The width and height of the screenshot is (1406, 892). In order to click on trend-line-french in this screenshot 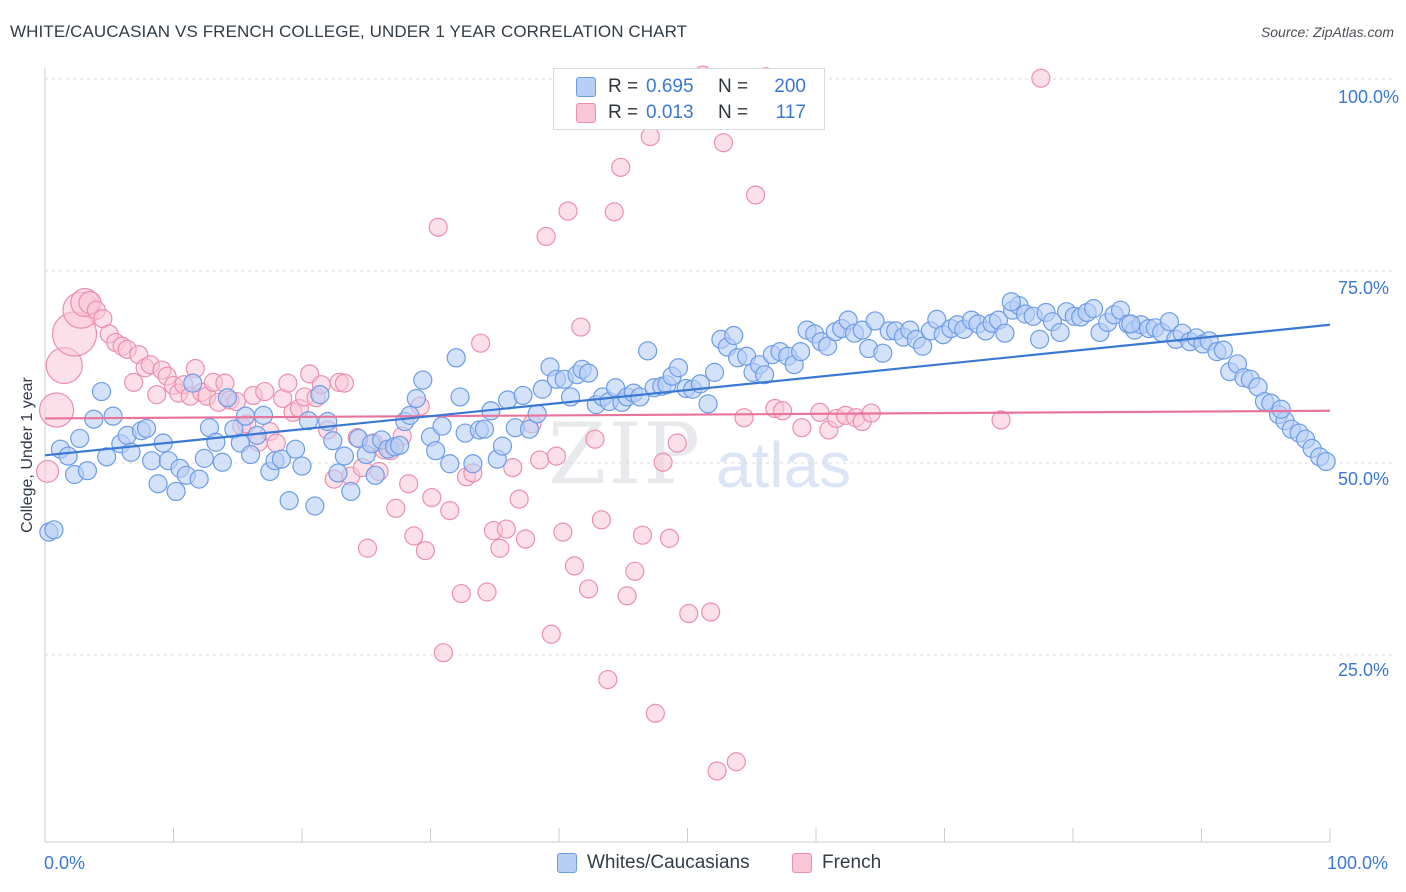, I will do `click(687, 414)`.